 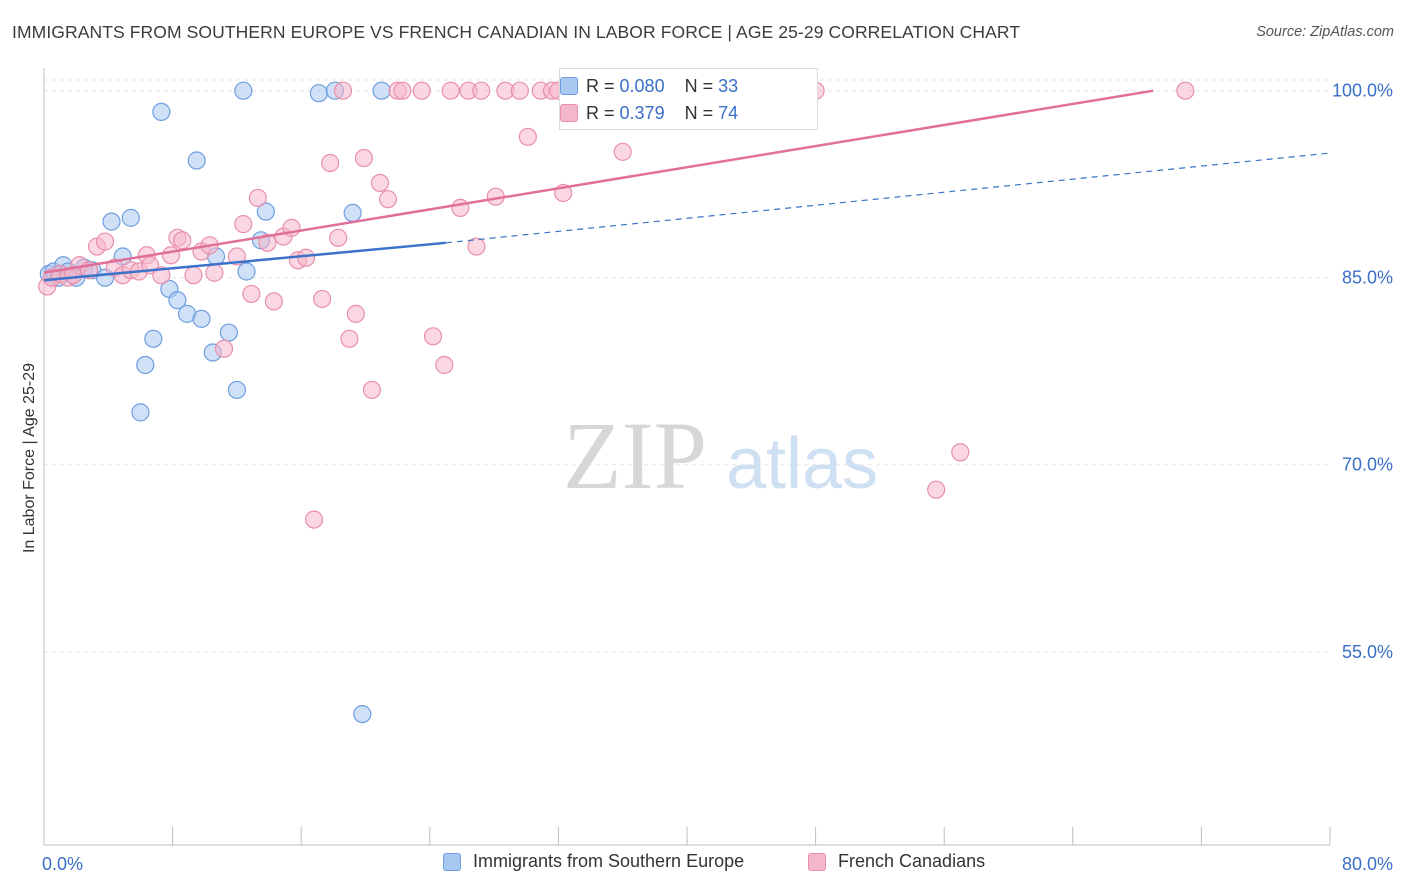 What do you see at coordinates (569, 86) in the screenshot?
I see `stats-swatch-southern-europe` at bounding box center [569, 86].